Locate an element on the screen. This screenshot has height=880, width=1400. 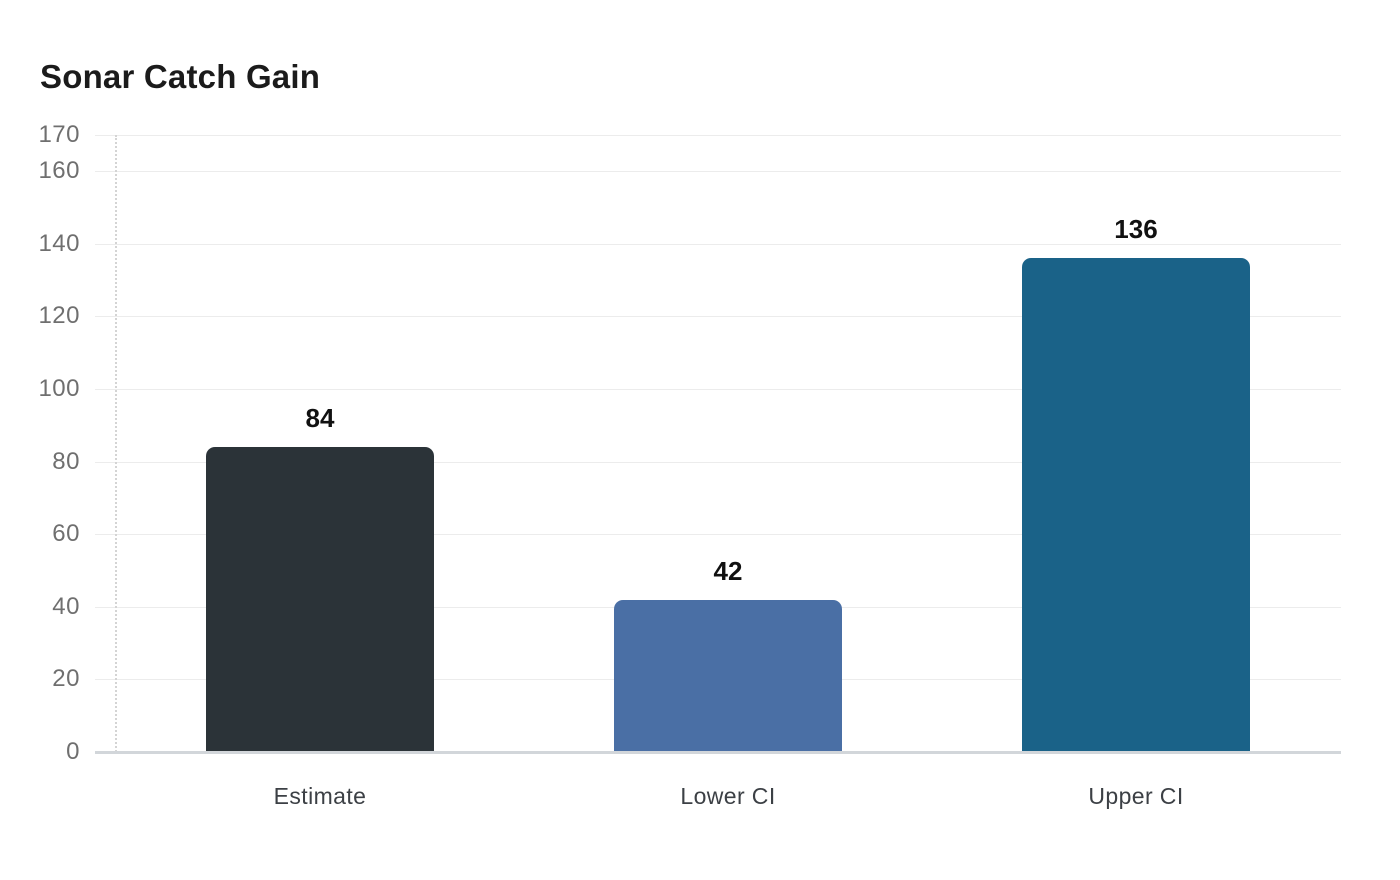
y-axis-line is located at coordinates (116, 443).